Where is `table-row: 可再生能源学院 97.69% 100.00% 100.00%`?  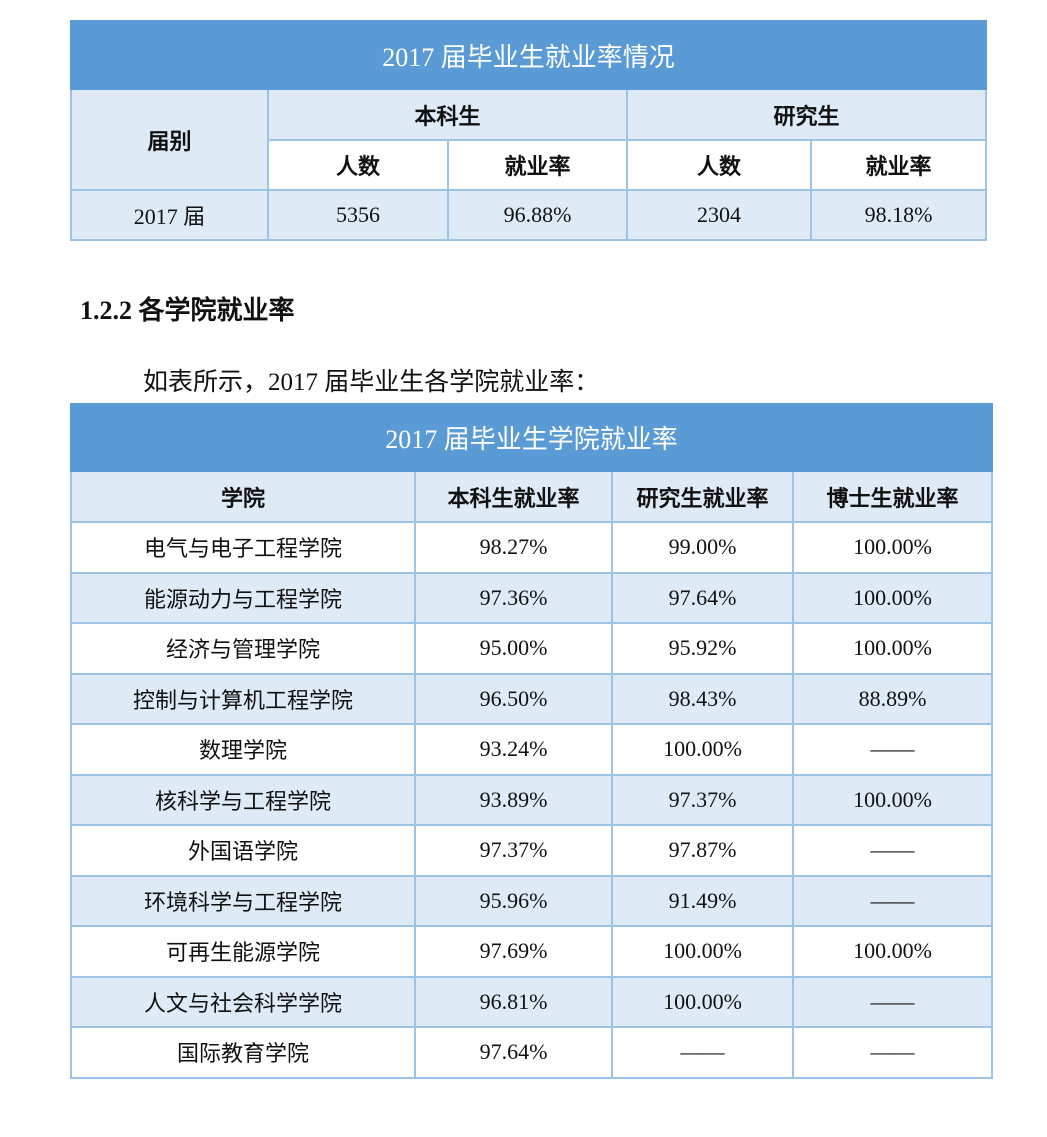 table-row: 可再生能源学院 97.69% 100.00% 100.00% is located at coordinates (532, 951).